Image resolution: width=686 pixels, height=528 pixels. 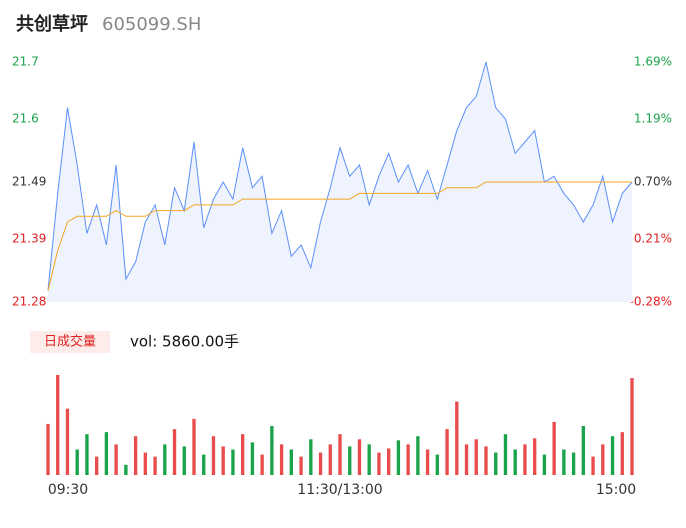 What do you see at coordinates (25, 62) in the screenshot?
I see `y-tick-label: 21.7` at bounding box center [25, 62].